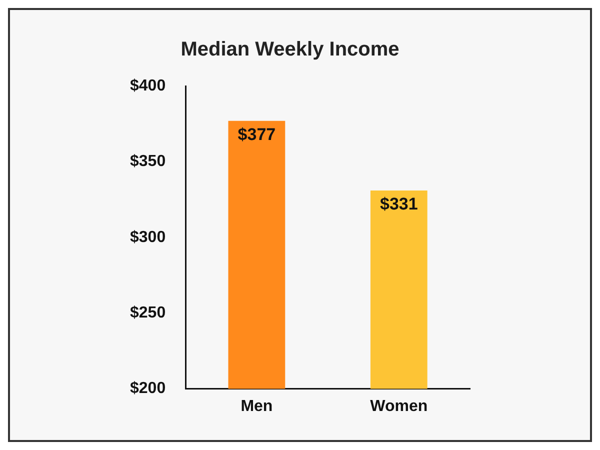 The height and width of the screenshot is (450, 600). What do you see at coordinates (257, 134) in the screenshot?
I see `data-label: $377` at bounding box center [257, 134].